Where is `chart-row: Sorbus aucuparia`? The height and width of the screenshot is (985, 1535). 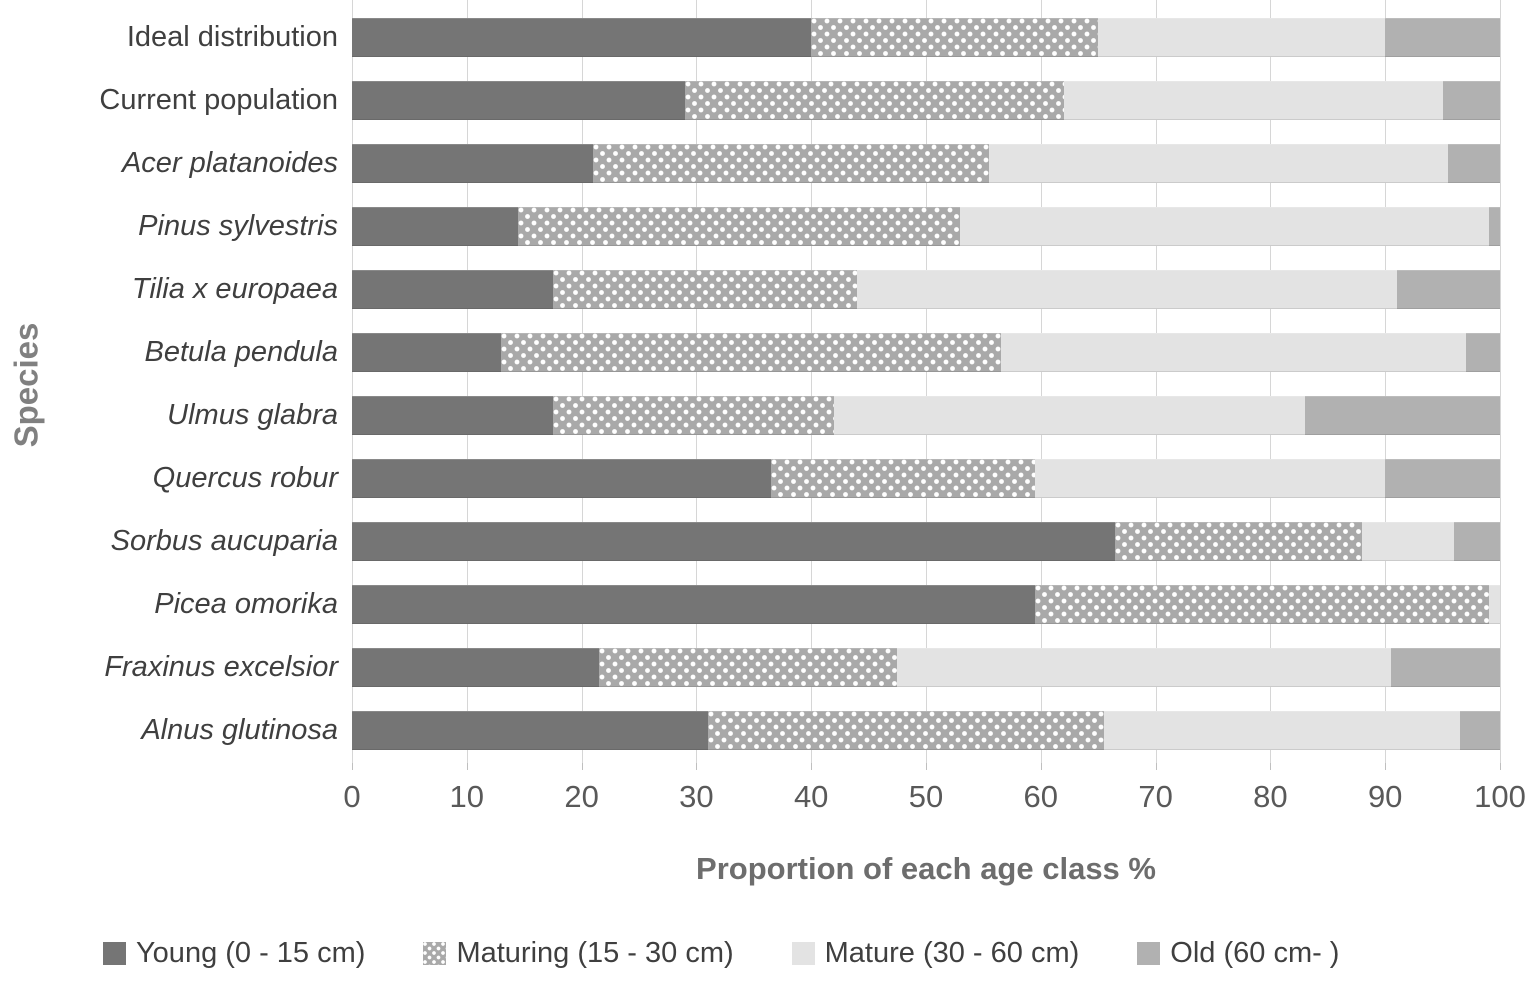 chart-row: Sorbus aucuparia is located at coordinates (767, 541).